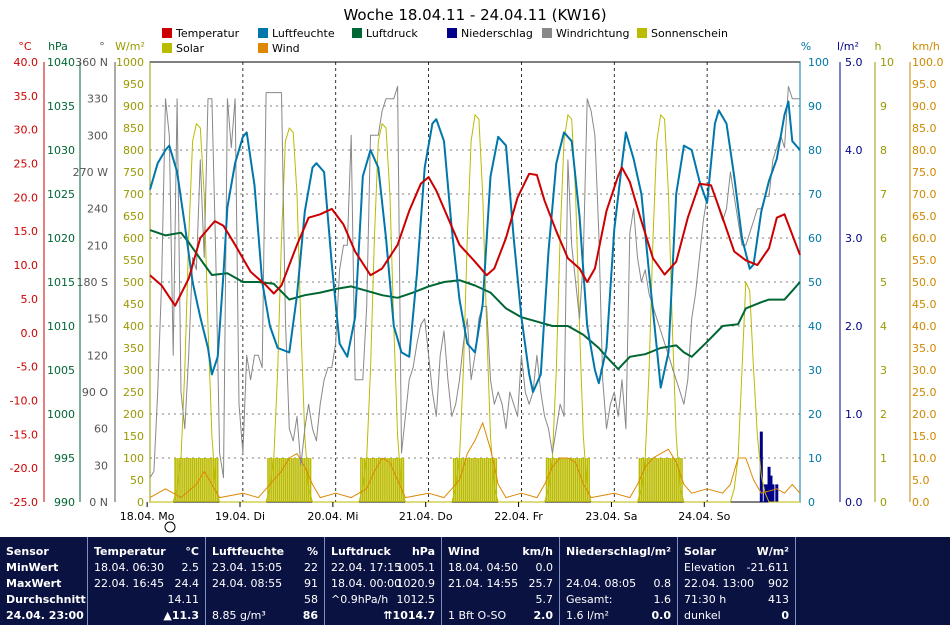  What do you see at coordinates (878, 46) in the screenshot?
I see `sun-axis-unit: h` at bounding box center [878, 46].